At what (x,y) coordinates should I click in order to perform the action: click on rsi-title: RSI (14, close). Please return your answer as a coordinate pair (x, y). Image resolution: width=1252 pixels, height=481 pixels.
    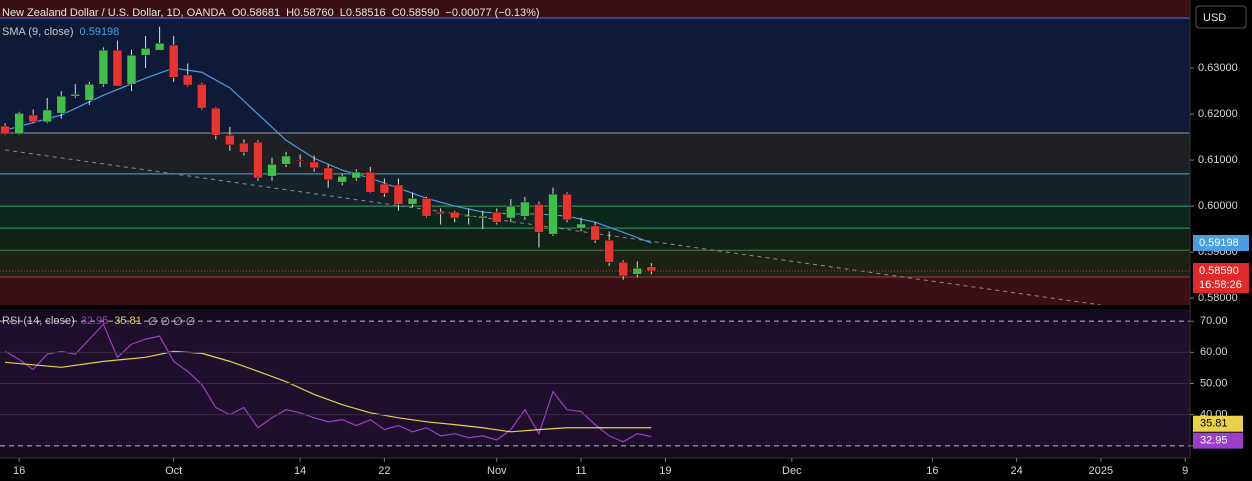
    Looking at the image, I should click on (38, 321).